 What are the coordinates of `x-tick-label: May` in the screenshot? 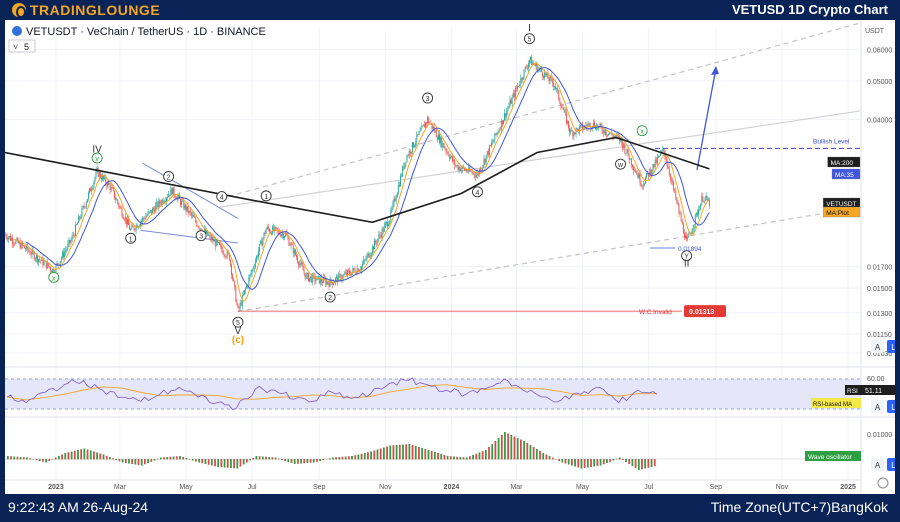 It's located at (186, 487).